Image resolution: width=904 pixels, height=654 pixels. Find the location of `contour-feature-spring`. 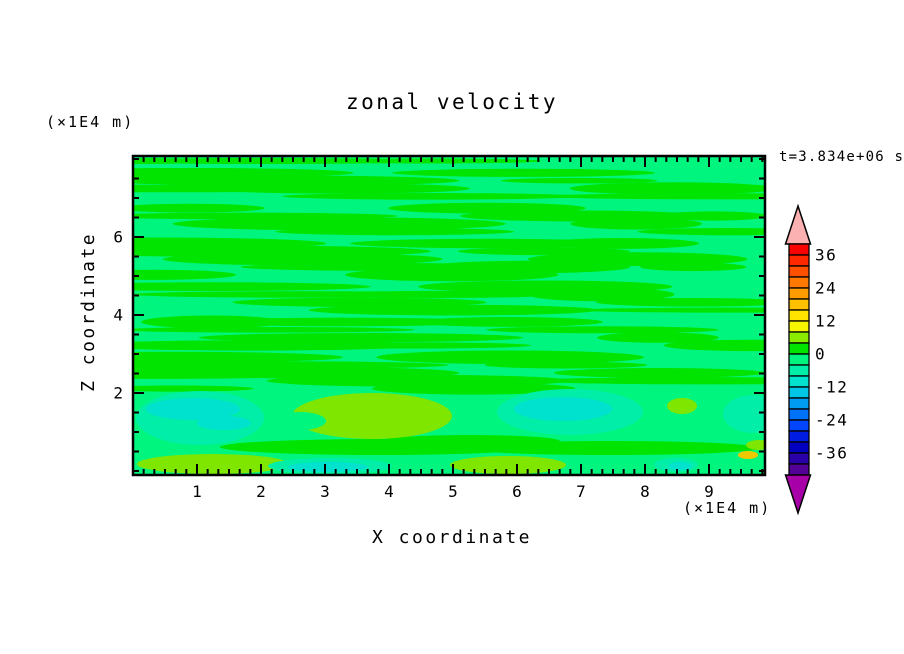

contour-feature-spring is located at coordinates (300, 421).